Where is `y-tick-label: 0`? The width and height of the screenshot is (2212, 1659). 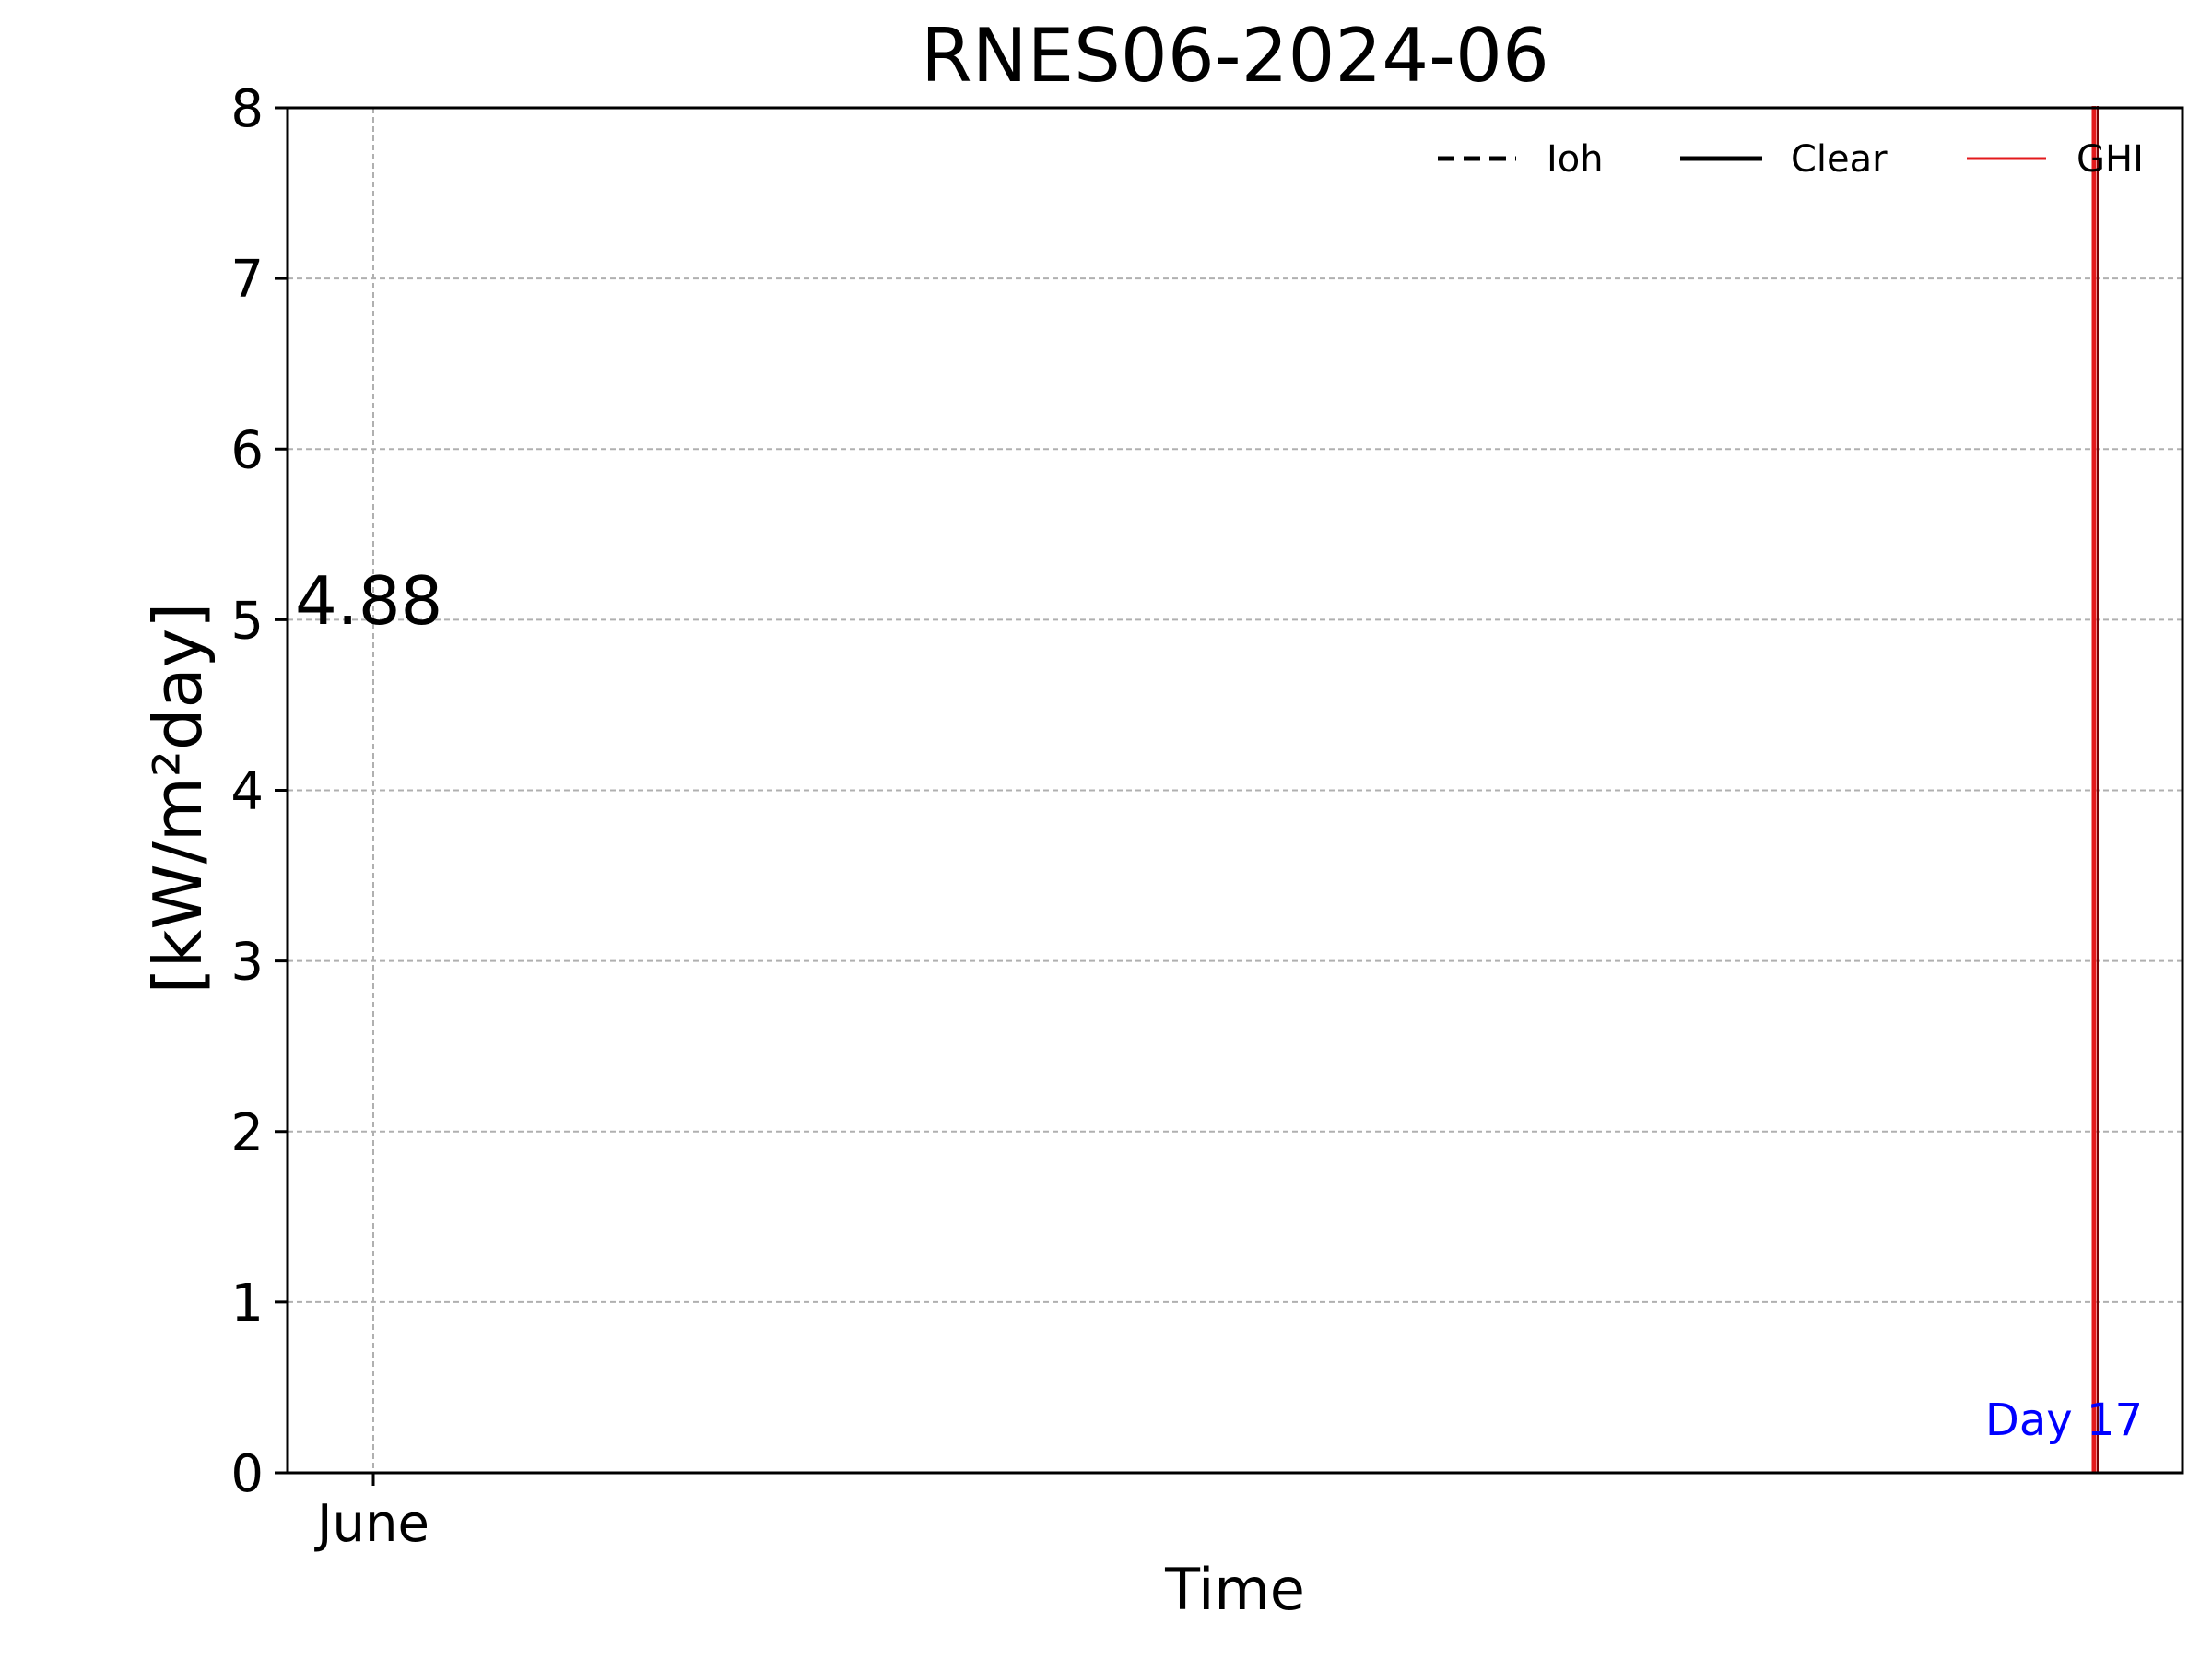 y-tick-label: 0 is located at coordinates (247, 1474).